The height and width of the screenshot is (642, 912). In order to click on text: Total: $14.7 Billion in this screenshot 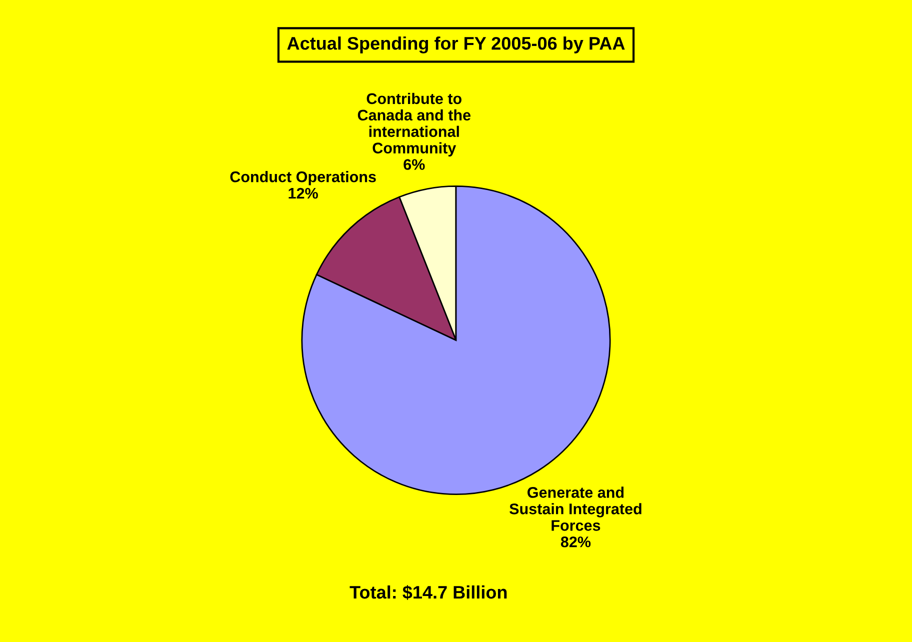, I will do `click(428, 592)`.